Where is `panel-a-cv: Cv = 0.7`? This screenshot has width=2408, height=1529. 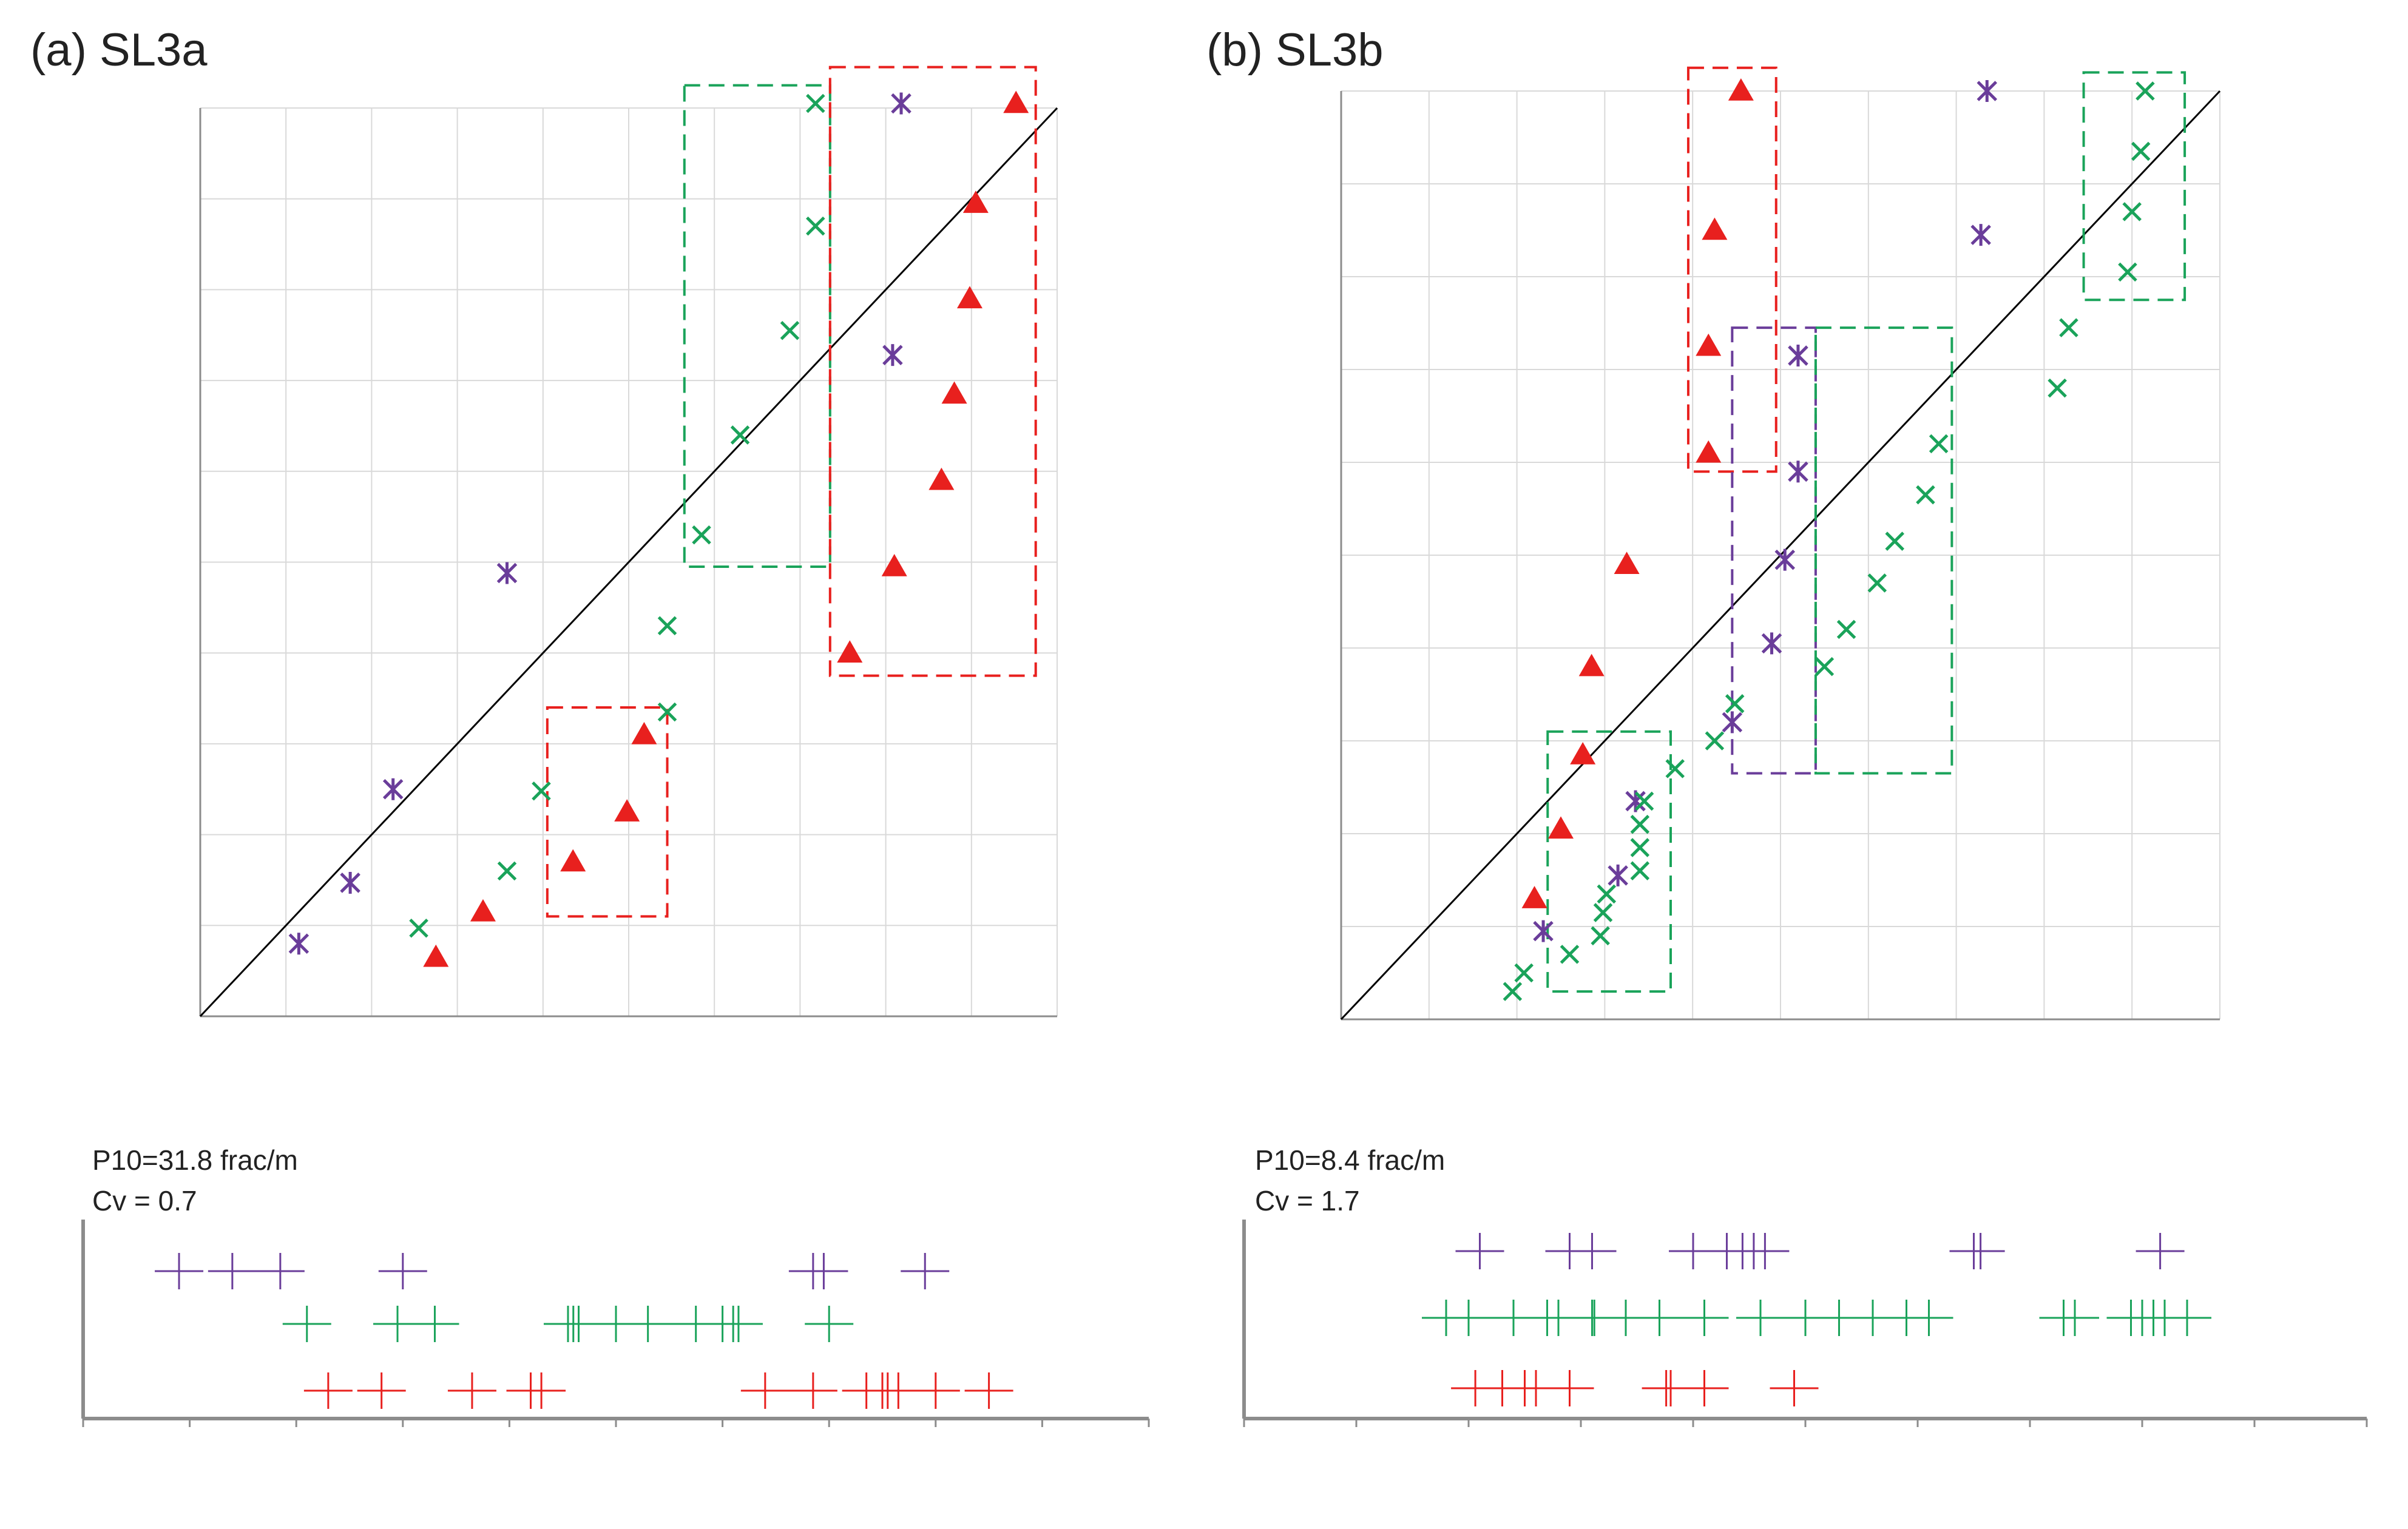 panel-a-cv: Cv = 0.7 is located at coordinates (144, 1201).